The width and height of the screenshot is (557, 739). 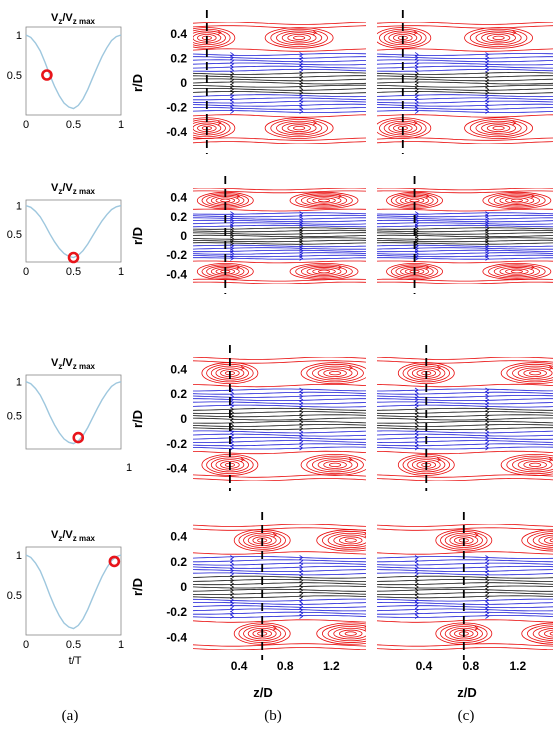 I want to click on stream-ytick-label: 0.4, so click(x=178, y=34).